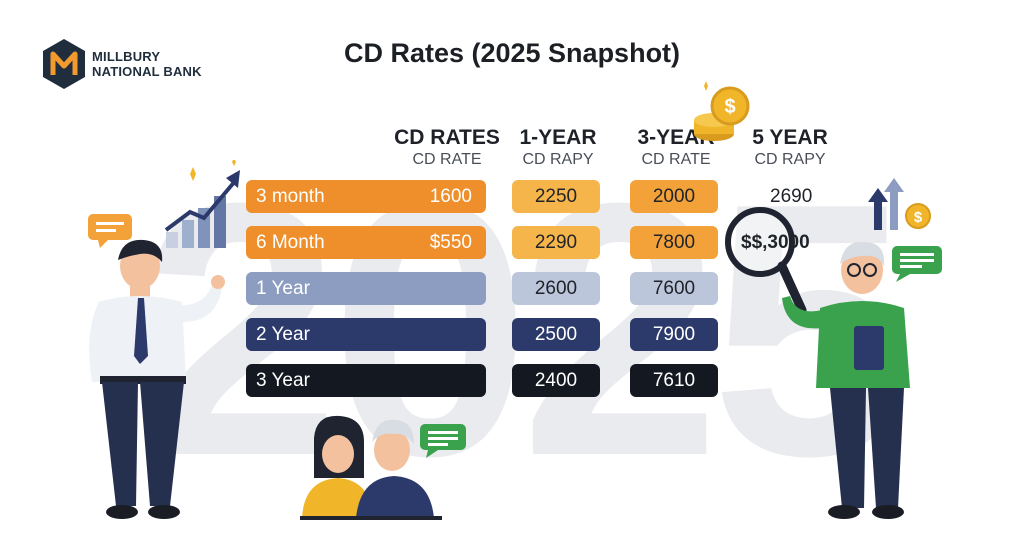  What do you see at coordinates (556, 334) in the screenshot?
I see `cell-1-year: 2500` at bounding box center [556, 334].